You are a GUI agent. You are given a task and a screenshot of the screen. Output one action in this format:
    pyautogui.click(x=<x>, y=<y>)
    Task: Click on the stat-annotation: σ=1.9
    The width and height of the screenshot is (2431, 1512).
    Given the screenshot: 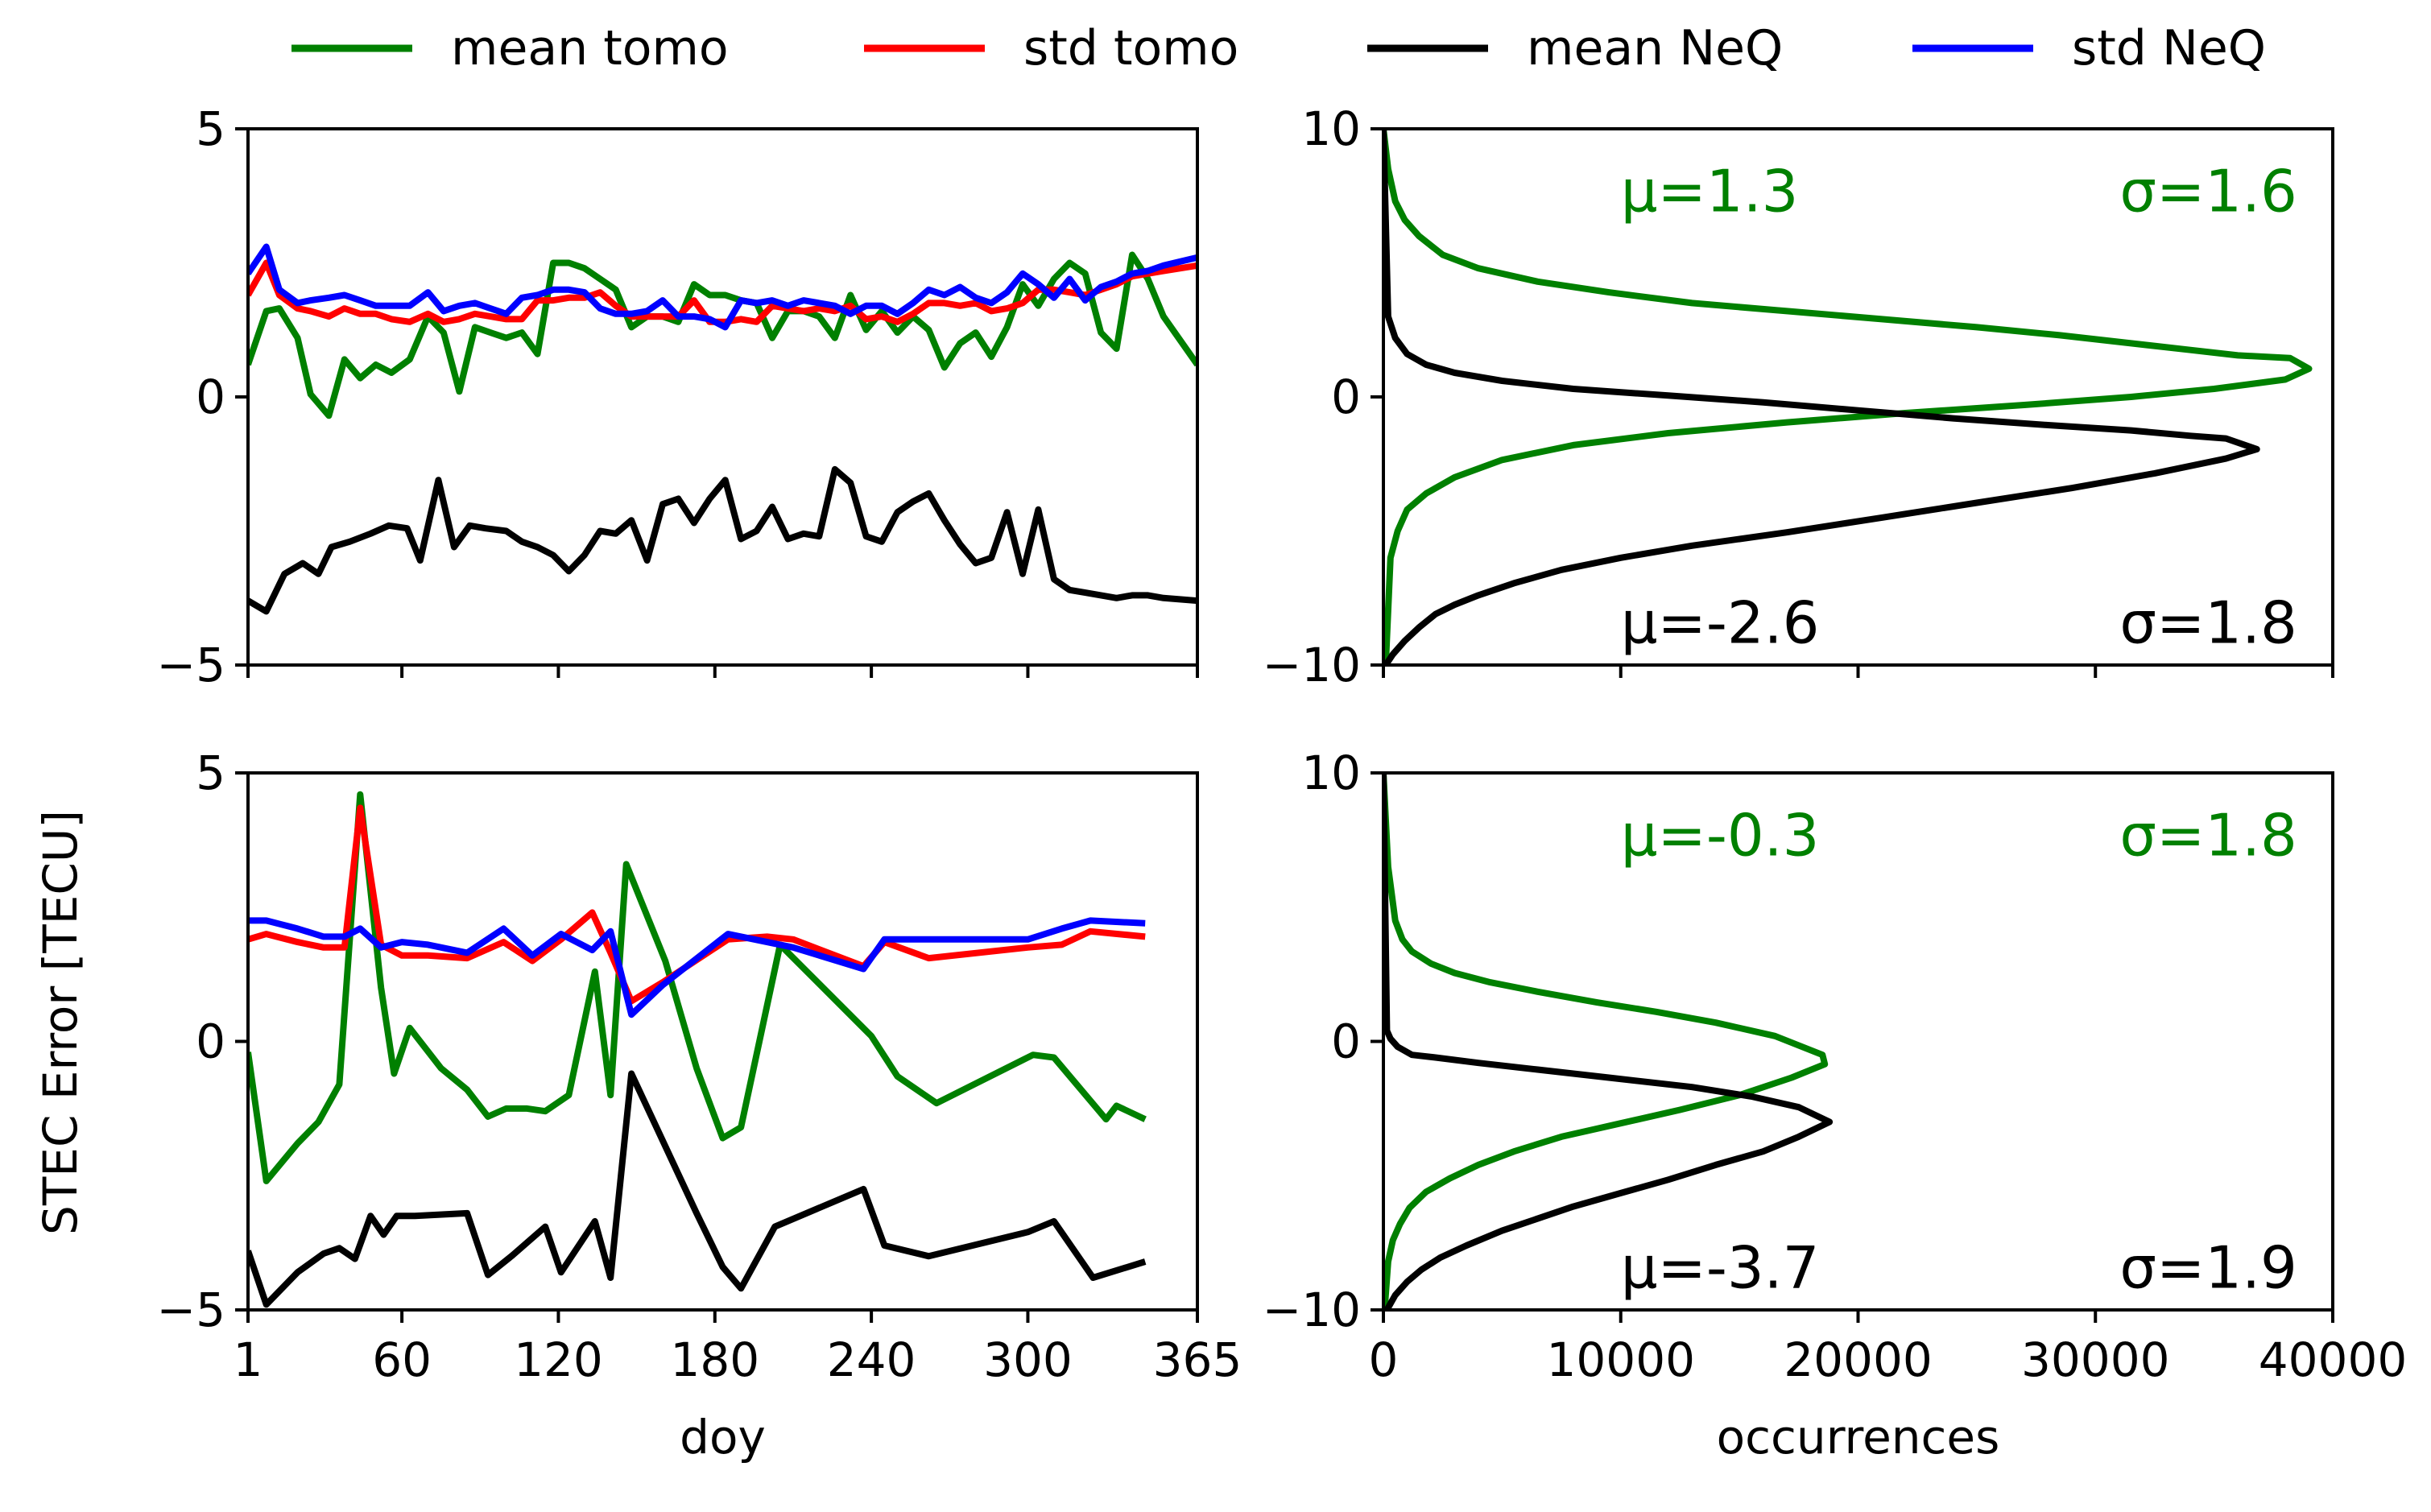 What is the action you would take?
    pyautogui.click(x=2208, y=1268)
    